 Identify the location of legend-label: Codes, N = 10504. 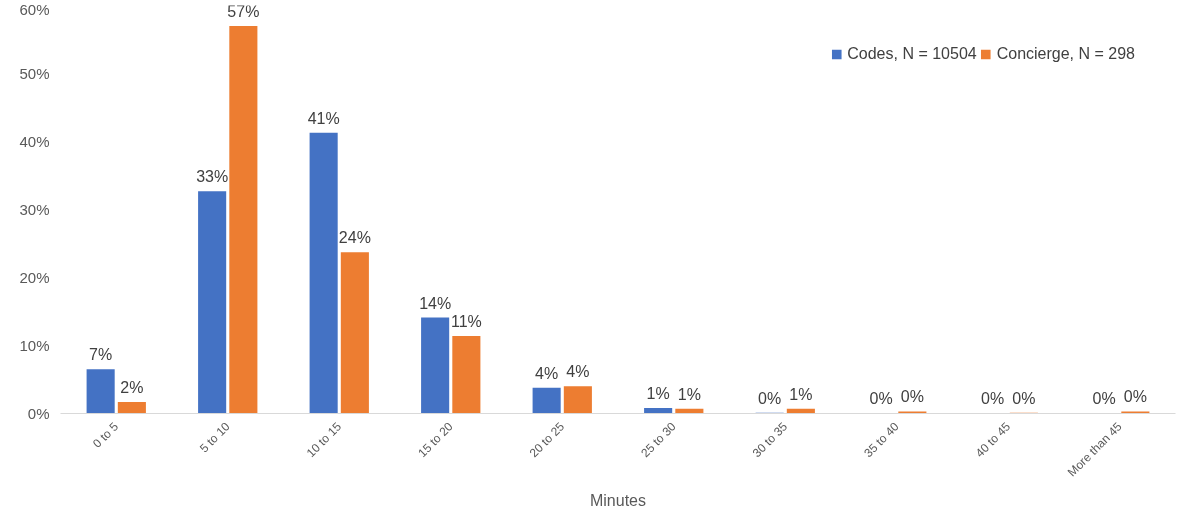
(912, 54).